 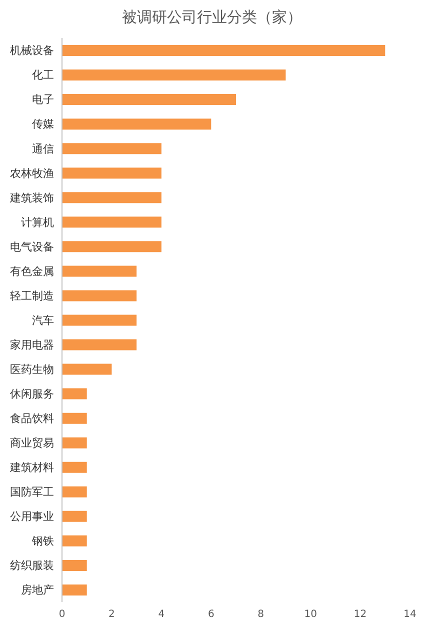 I want to click on y-tick-label: 化工, so click(x=43, y=75).